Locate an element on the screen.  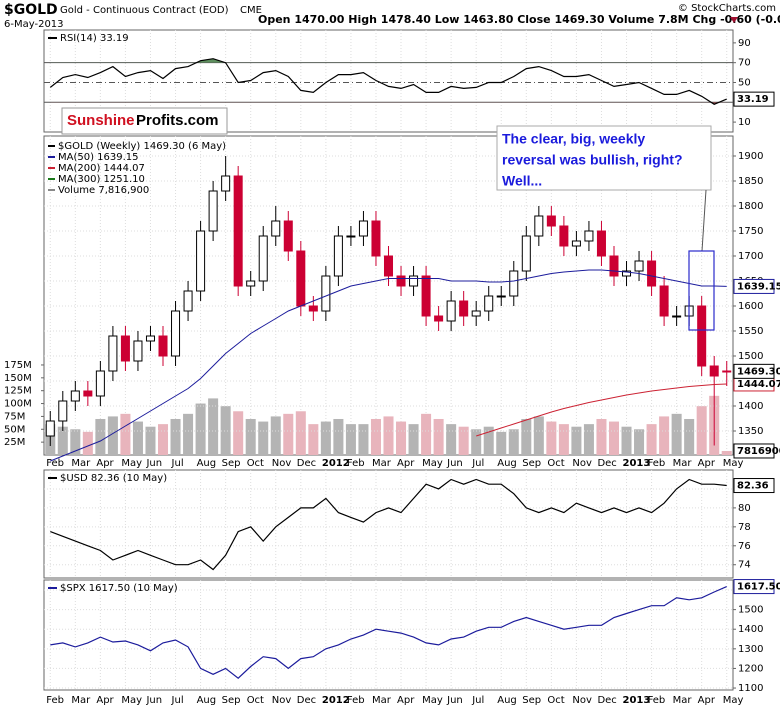
y-tick-label: 1200 is located at coordinates (750, 668).